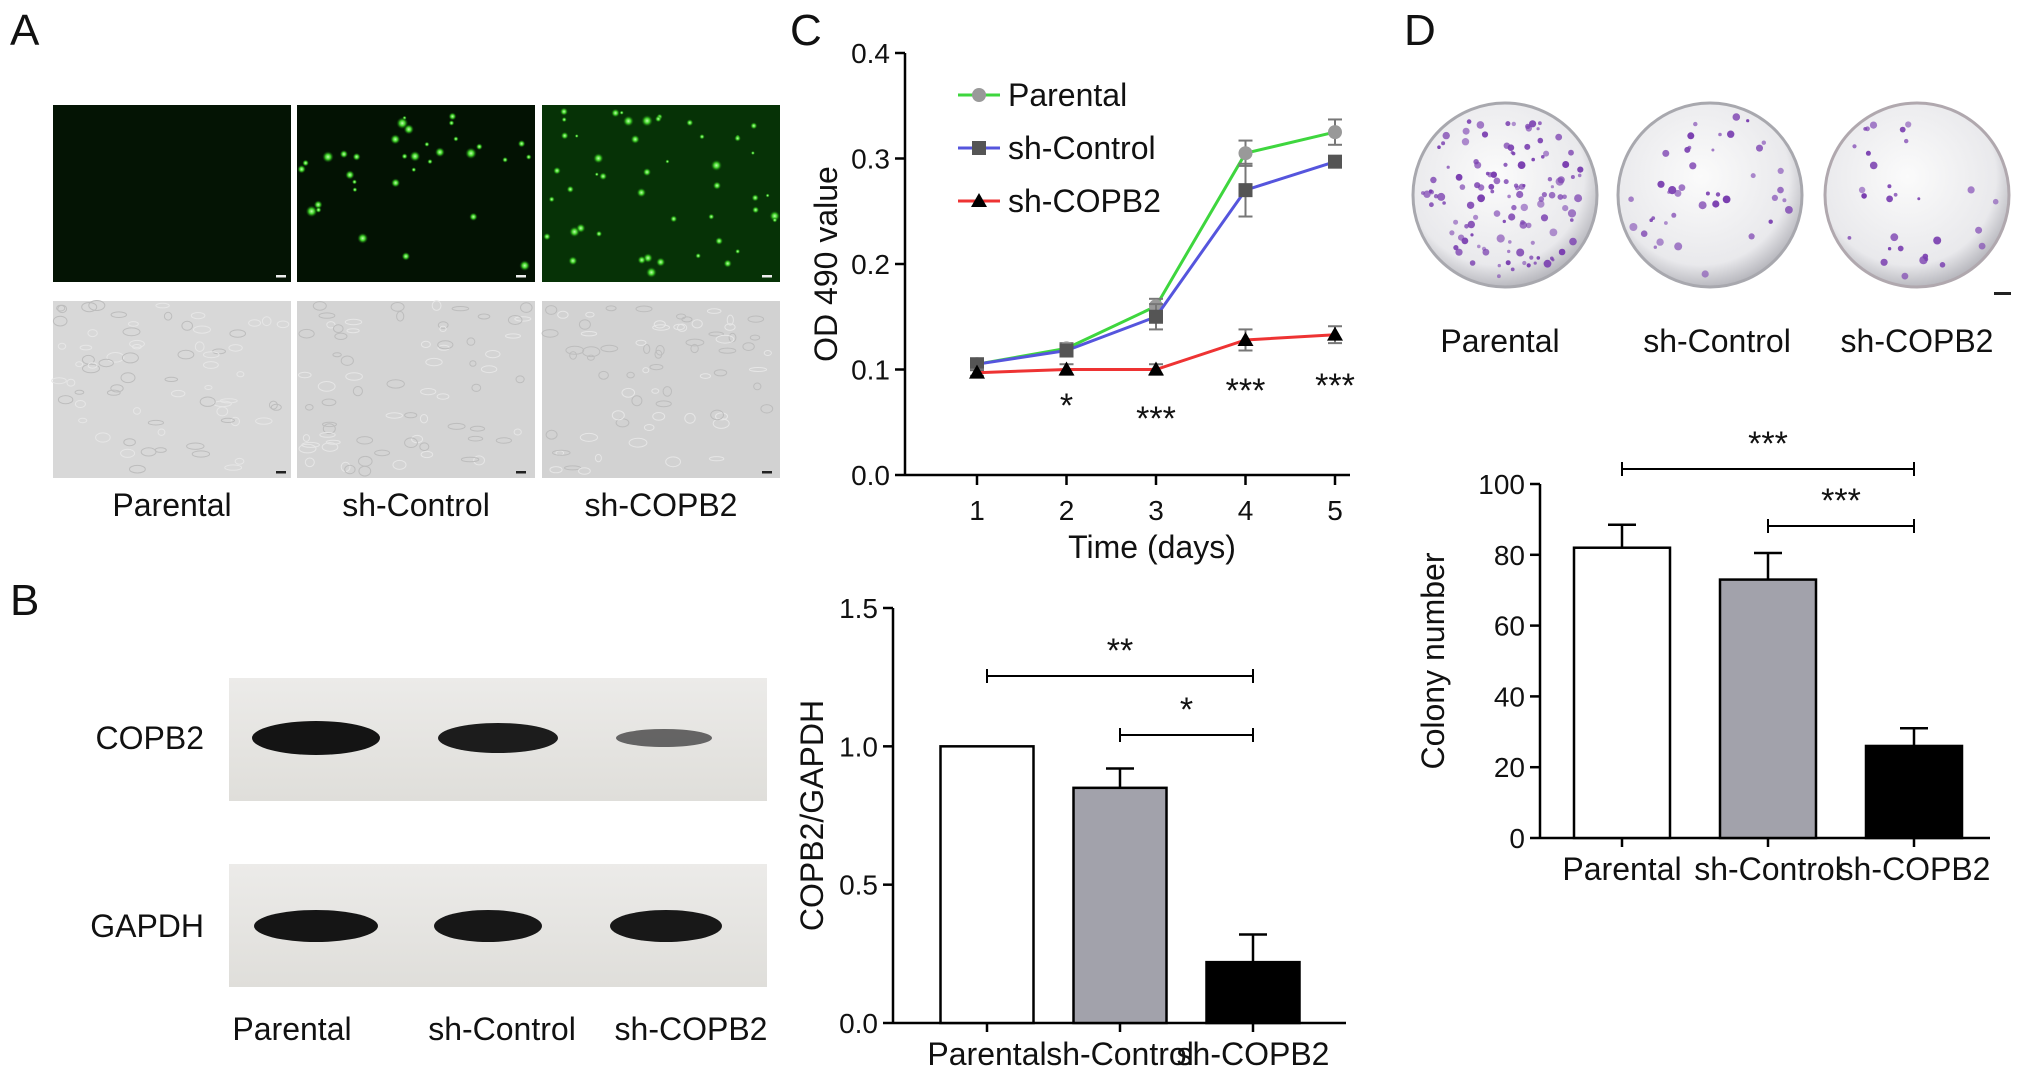 The width and height of the screenshot is (2031, 1080). What do you see at coordinates (870, 475) in the screenshot?
I see `y-tick-label: 0.0` at bounding box center [870, 475].